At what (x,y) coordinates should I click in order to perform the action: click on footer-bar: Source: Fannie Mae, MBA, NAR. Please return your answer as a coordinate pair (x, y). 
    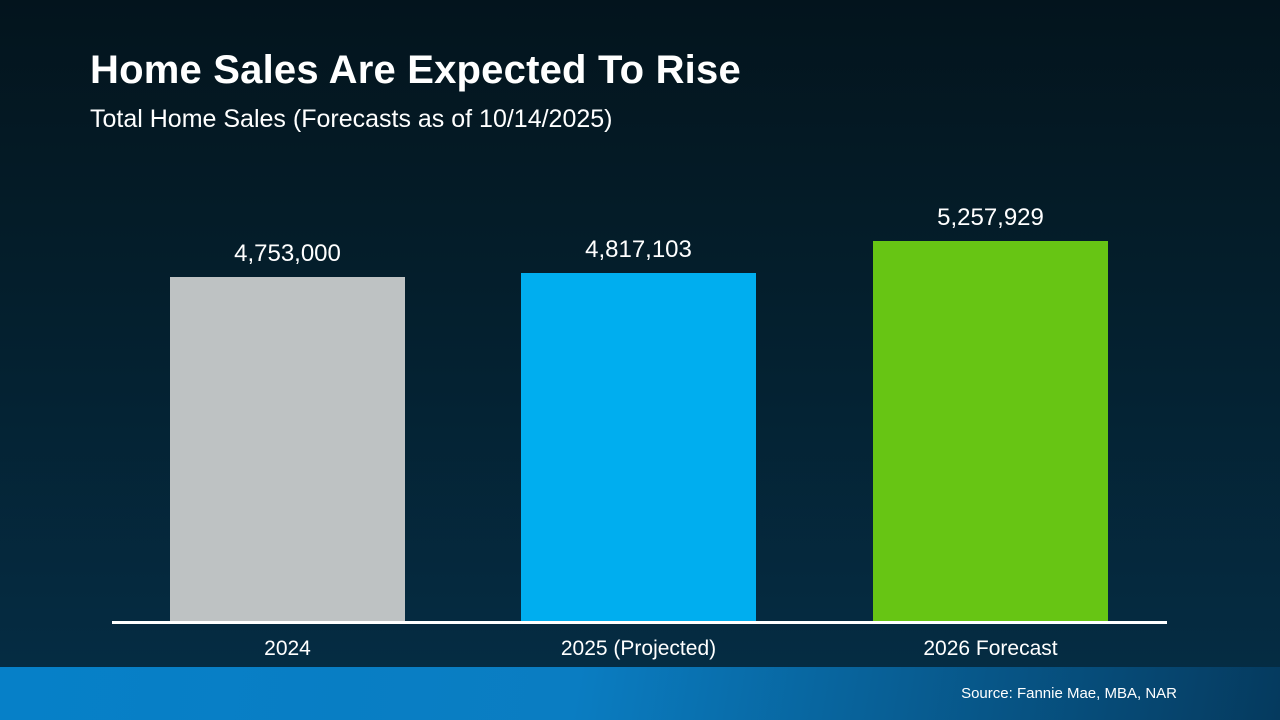
    Looking at the image, I should click on (640, 693).